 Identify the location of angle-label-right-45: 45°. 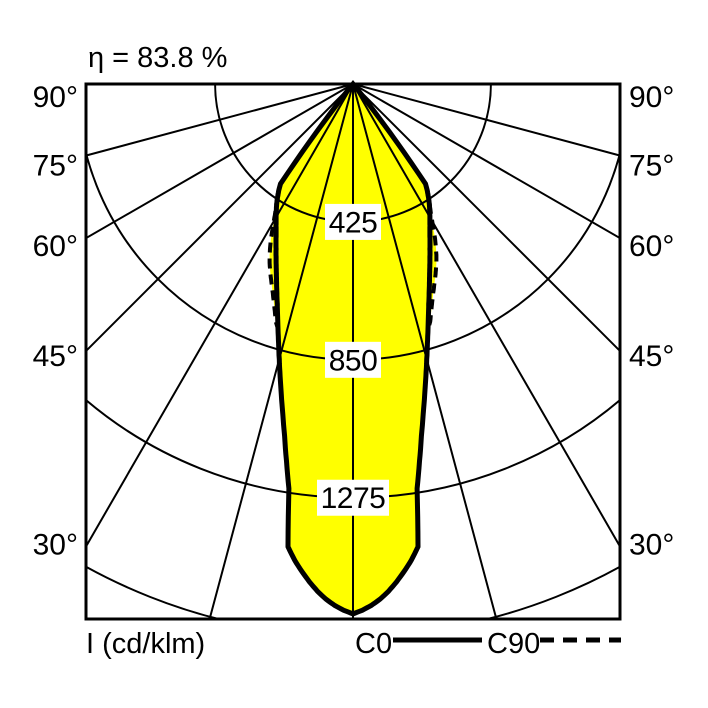
(651, 356).